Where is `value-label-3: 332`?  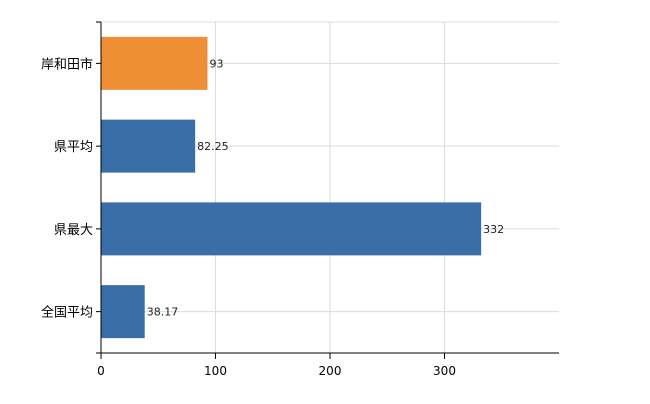 value-label-3: 332 is located at coordinates (493, 229).